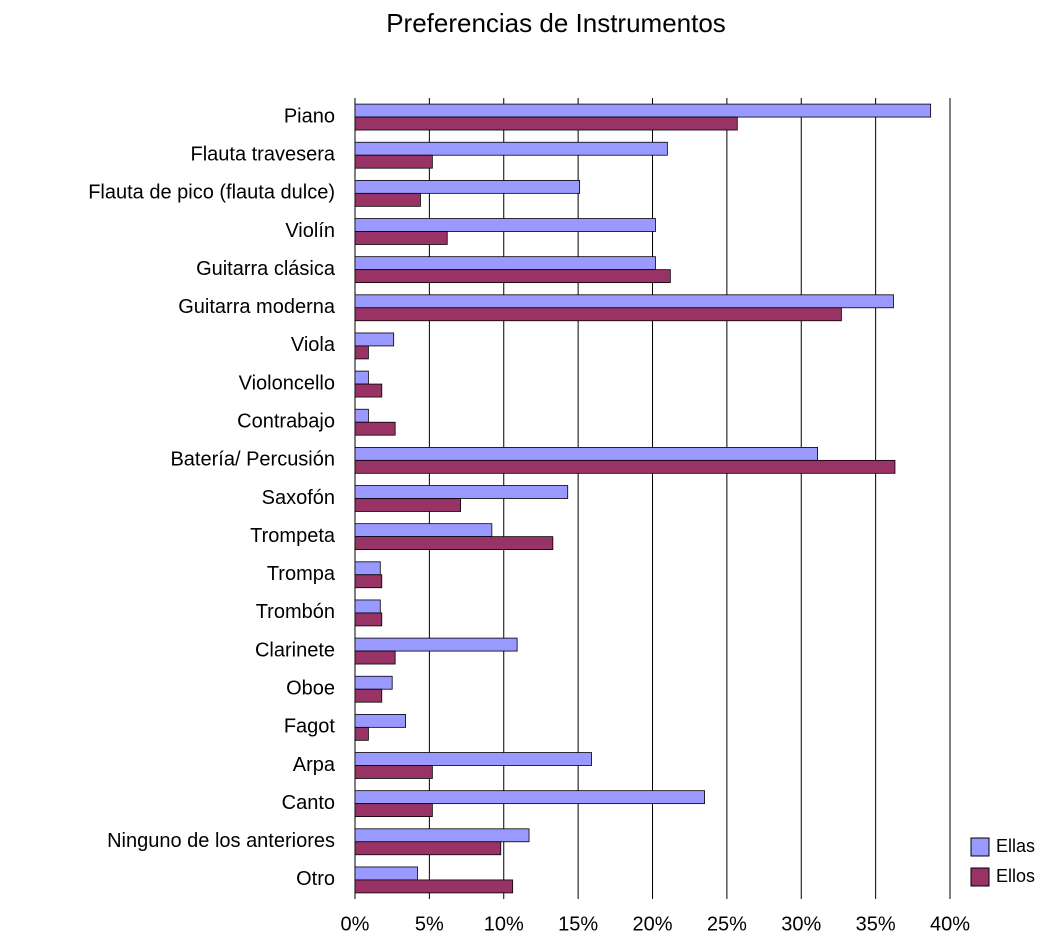 This screenshot has height=943, width=1056. I want to click on chart-title: Preferencias de Instrumentos, so click(556, 23).